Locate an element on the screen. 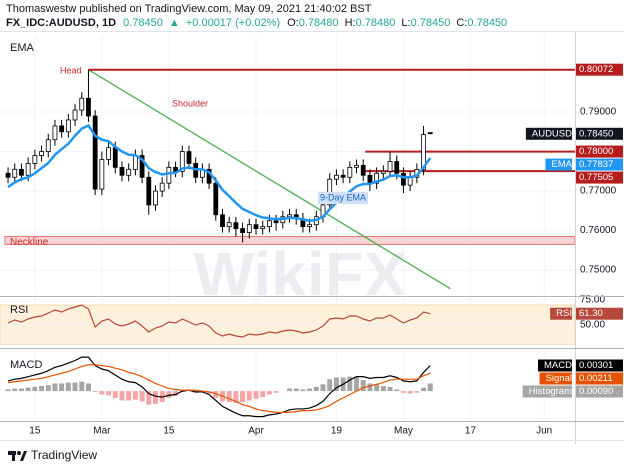 The image size is (624, 470). x-tick-label: 19 is located at coordinates (337, 431).